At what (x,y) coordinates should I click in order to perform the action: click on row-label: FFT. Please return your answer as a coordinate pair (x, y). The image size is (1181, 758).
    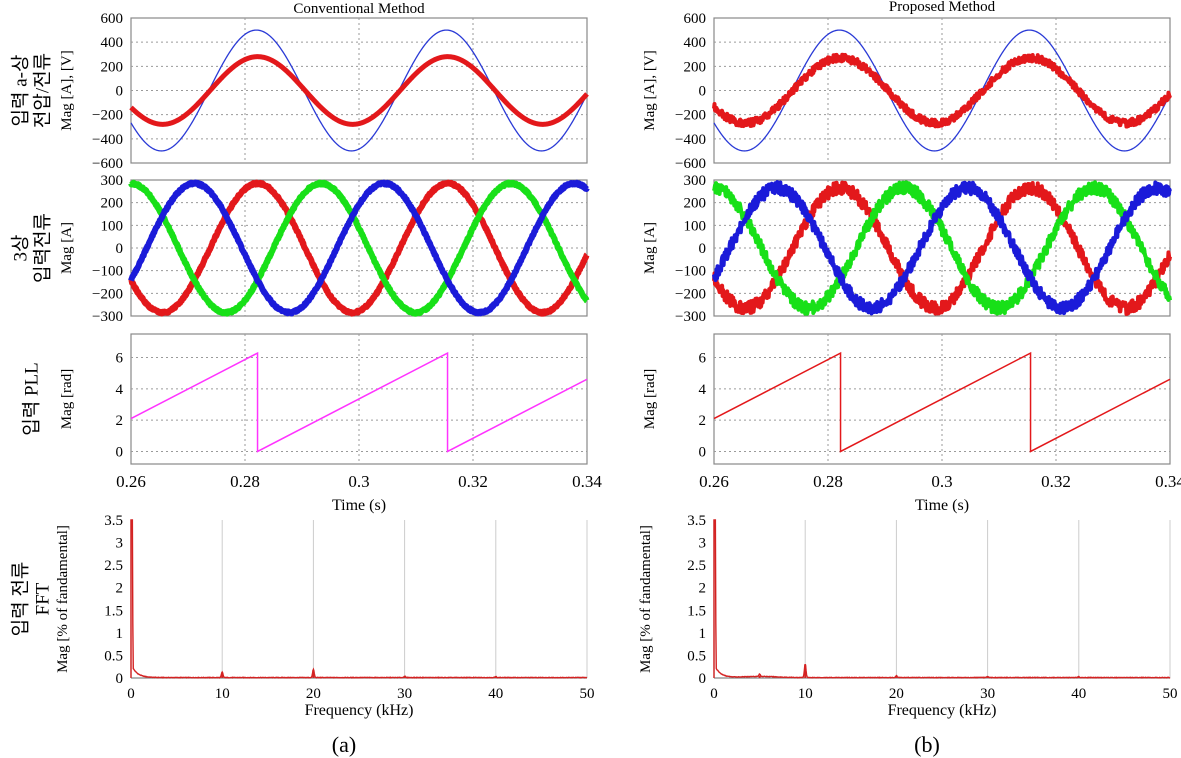
    Looking at the image, I should click on (42, 598).